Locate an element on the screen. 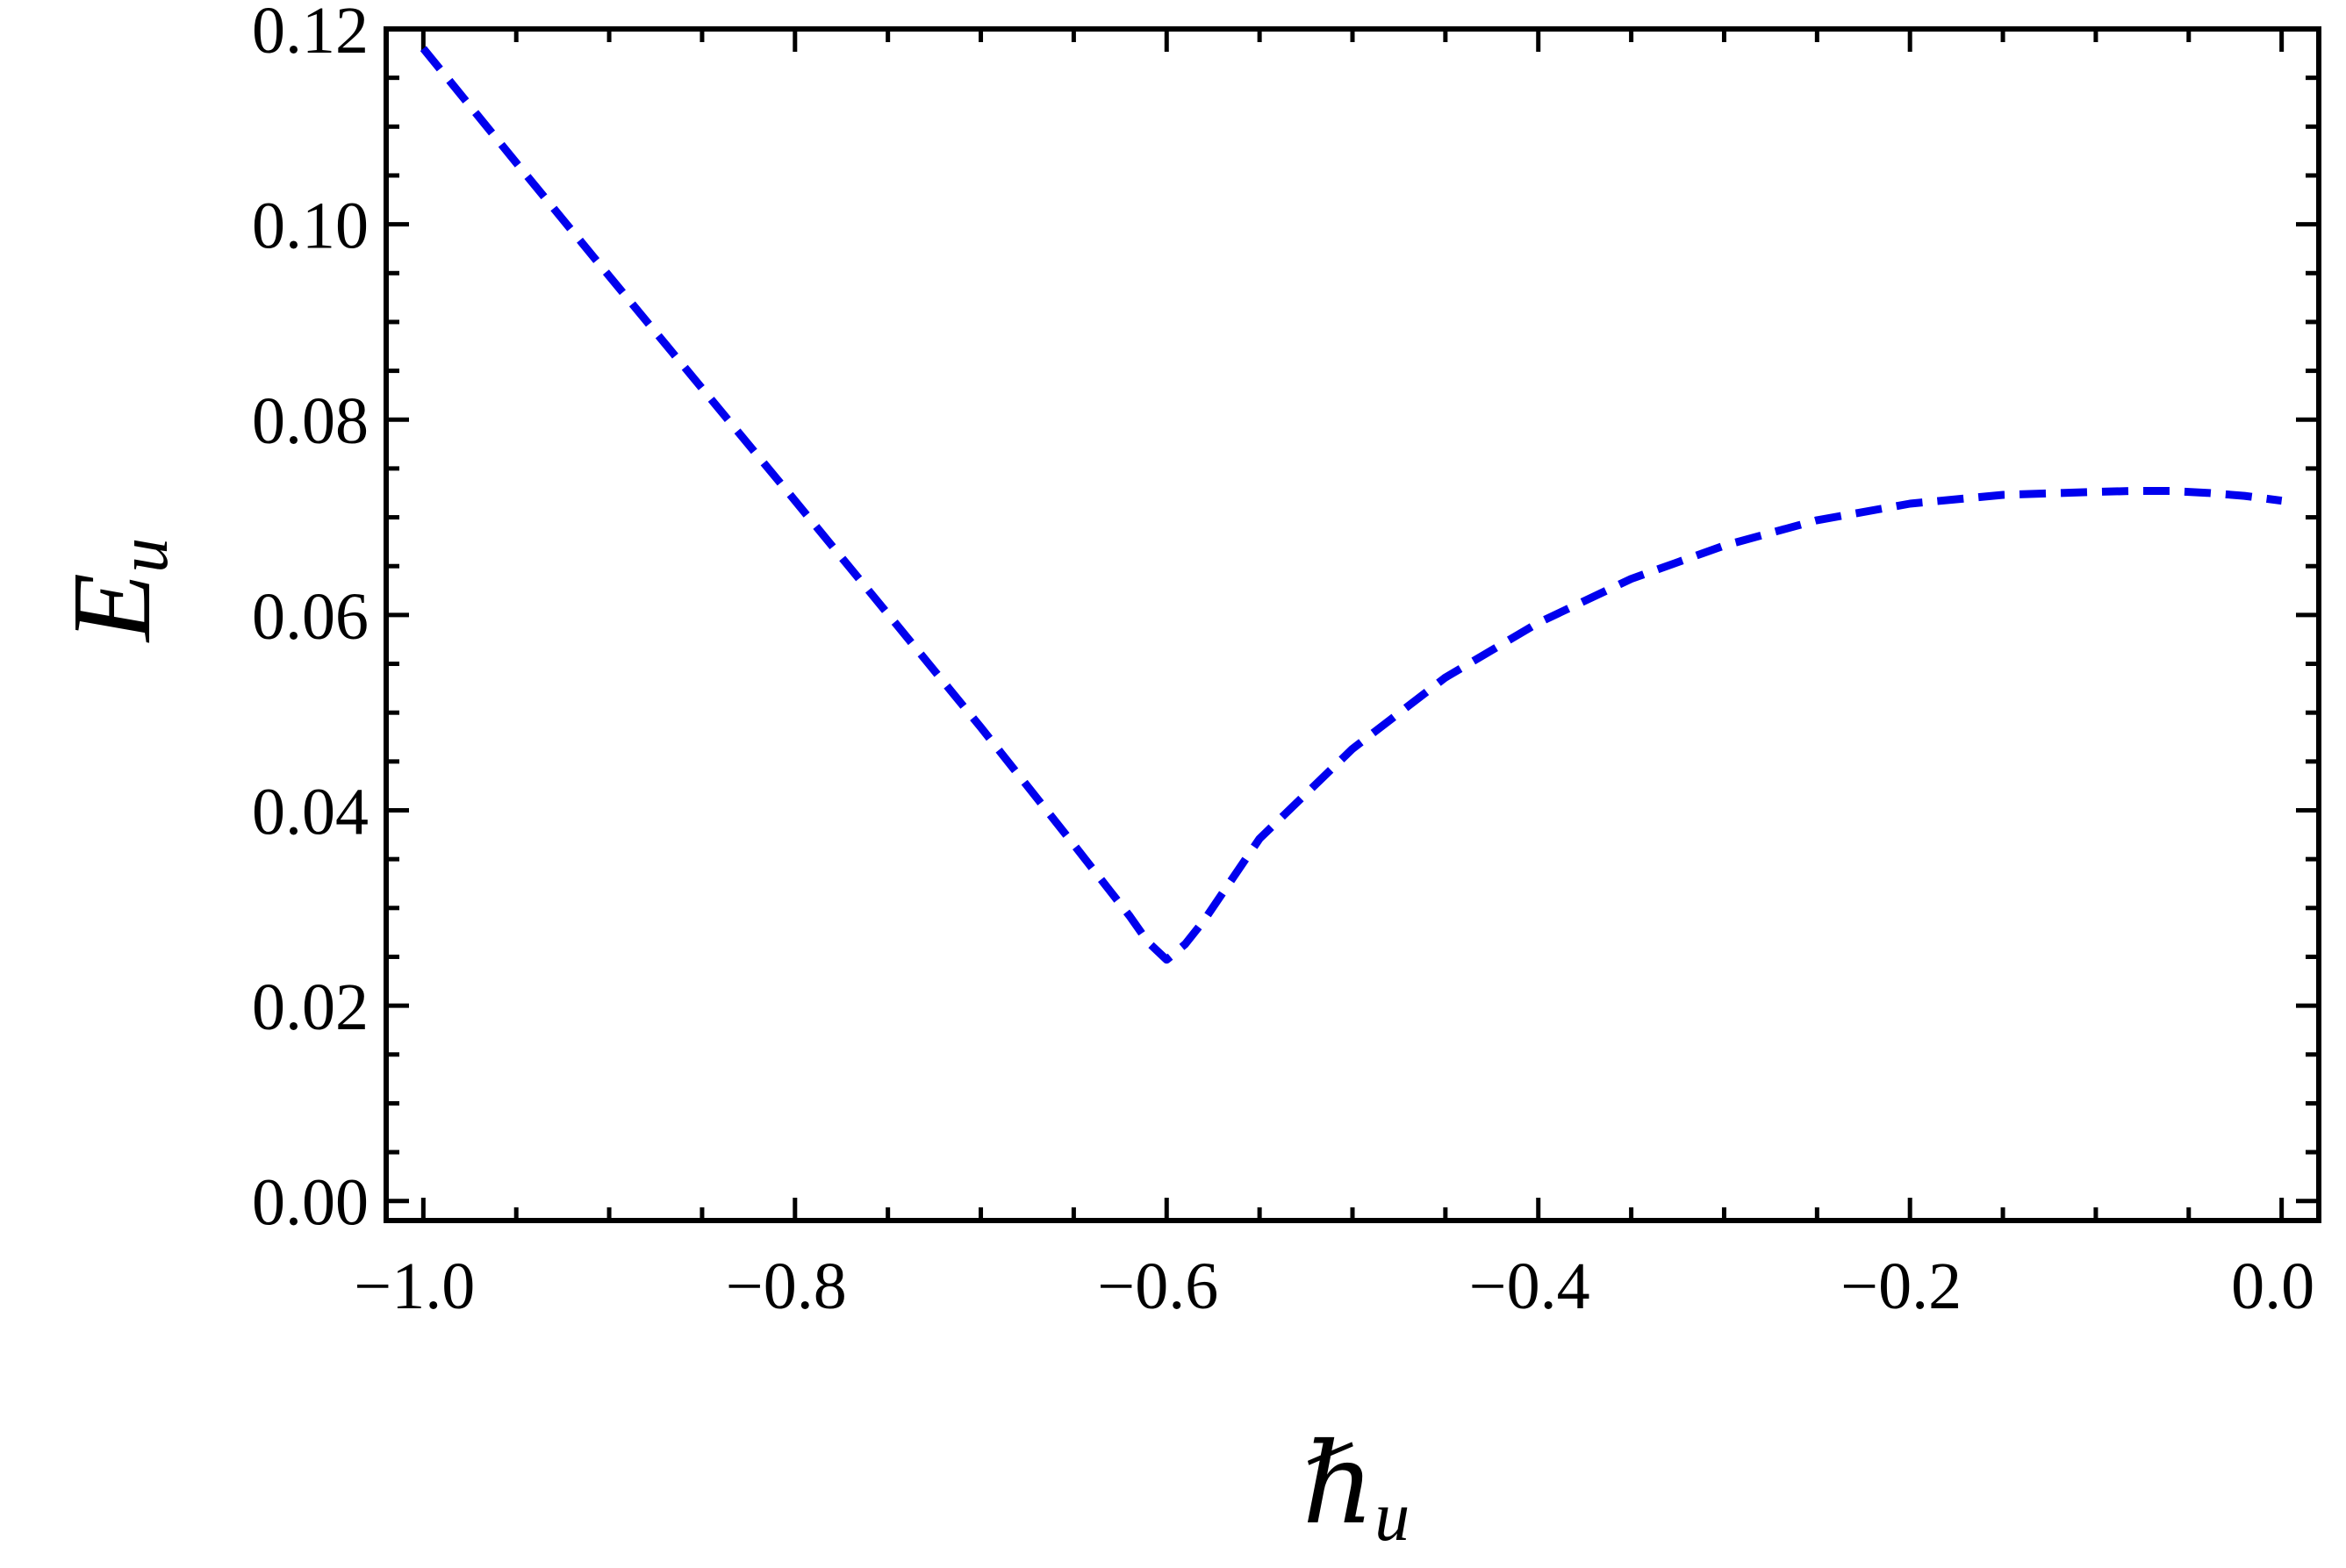  y-axis-title: Eu is located at coordinates (116, 590).